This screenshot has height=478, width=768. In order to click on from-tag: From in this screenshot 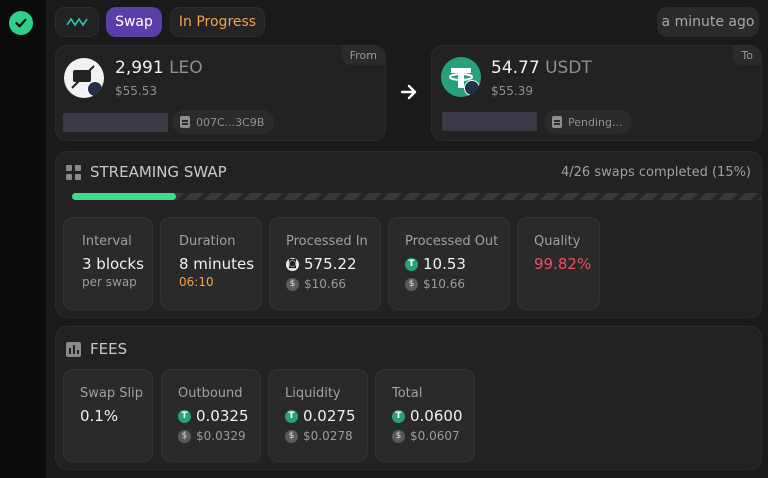, I will do `click(363, 55)`.